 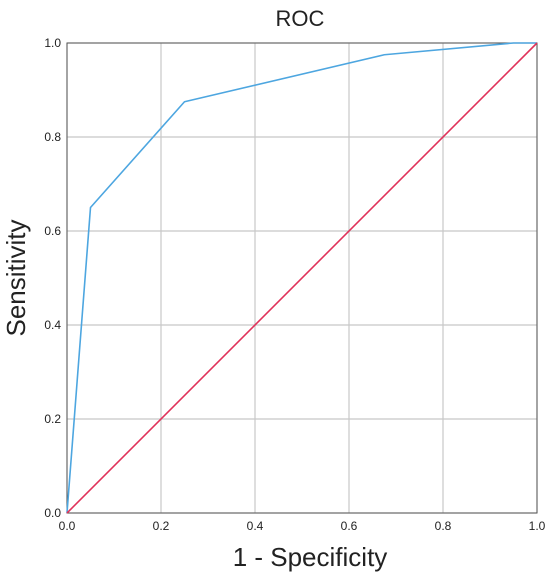 I want to click on y-tick-label: 1.0, so click(x=52, y=43).